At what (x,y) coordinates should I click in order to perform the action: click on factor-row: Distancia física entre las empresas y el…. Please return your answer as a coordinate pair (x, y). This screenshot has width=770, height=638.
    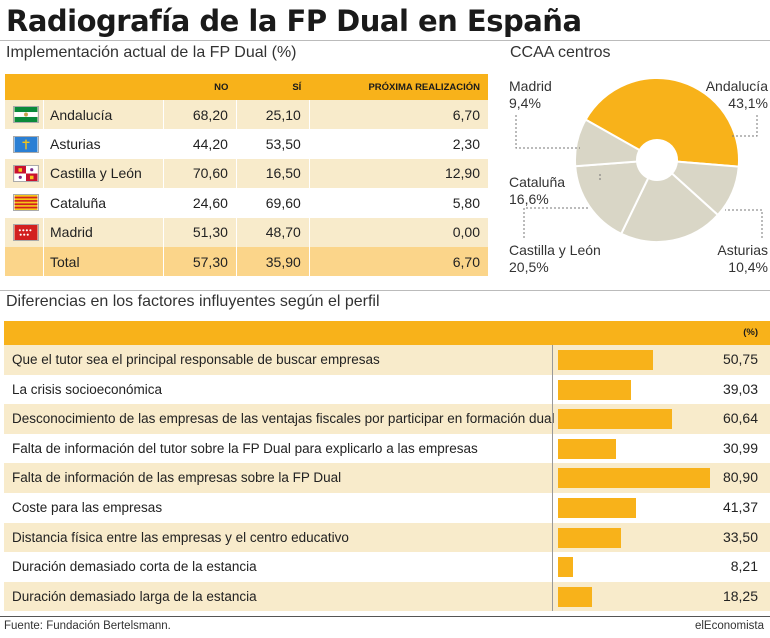
    Looking at the image, I should click on (387, 537).